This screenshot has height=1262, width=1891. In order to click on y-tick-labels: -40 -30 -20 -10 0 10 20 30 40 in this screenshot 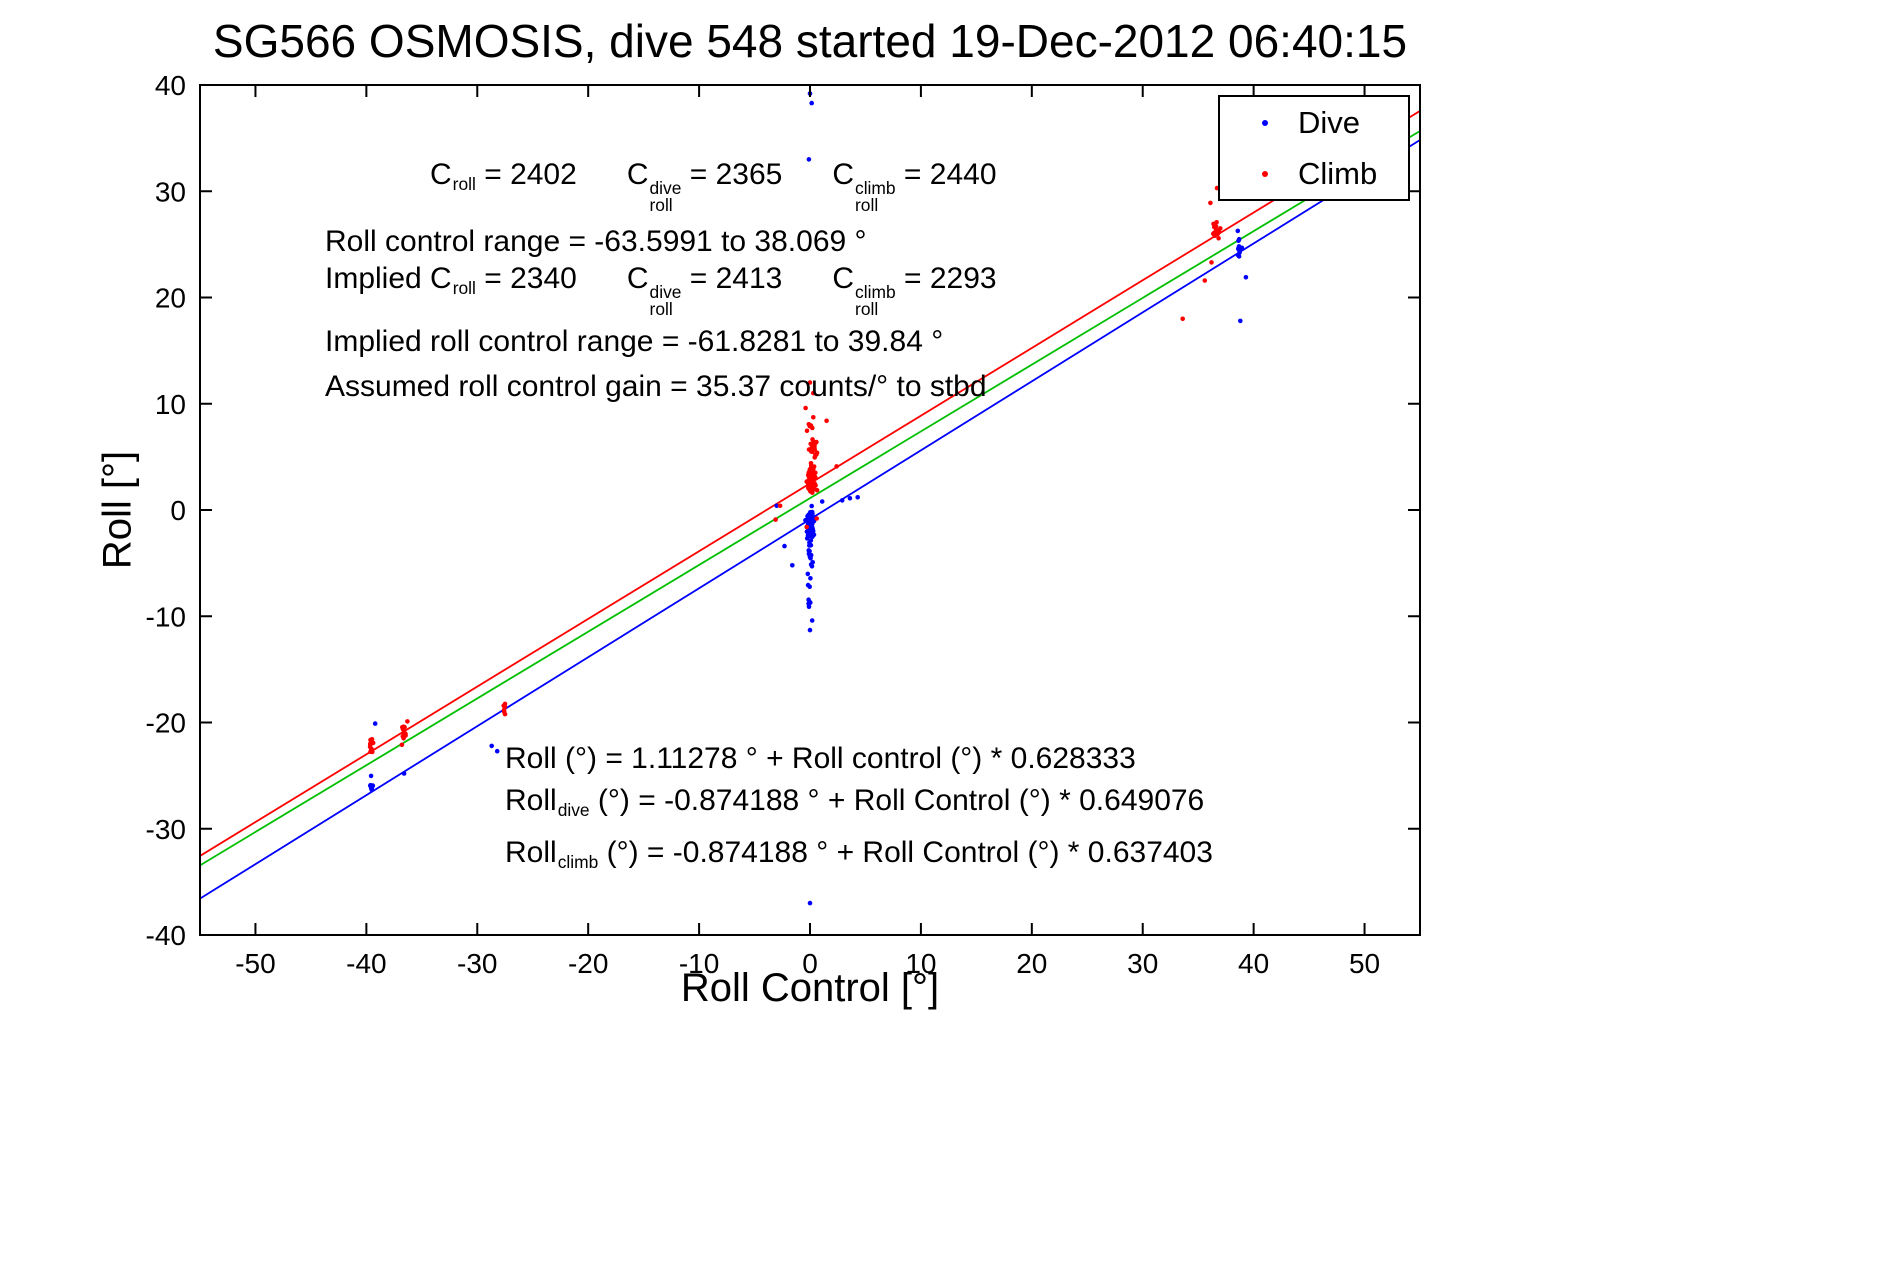, I will do `click(166, 510)`.